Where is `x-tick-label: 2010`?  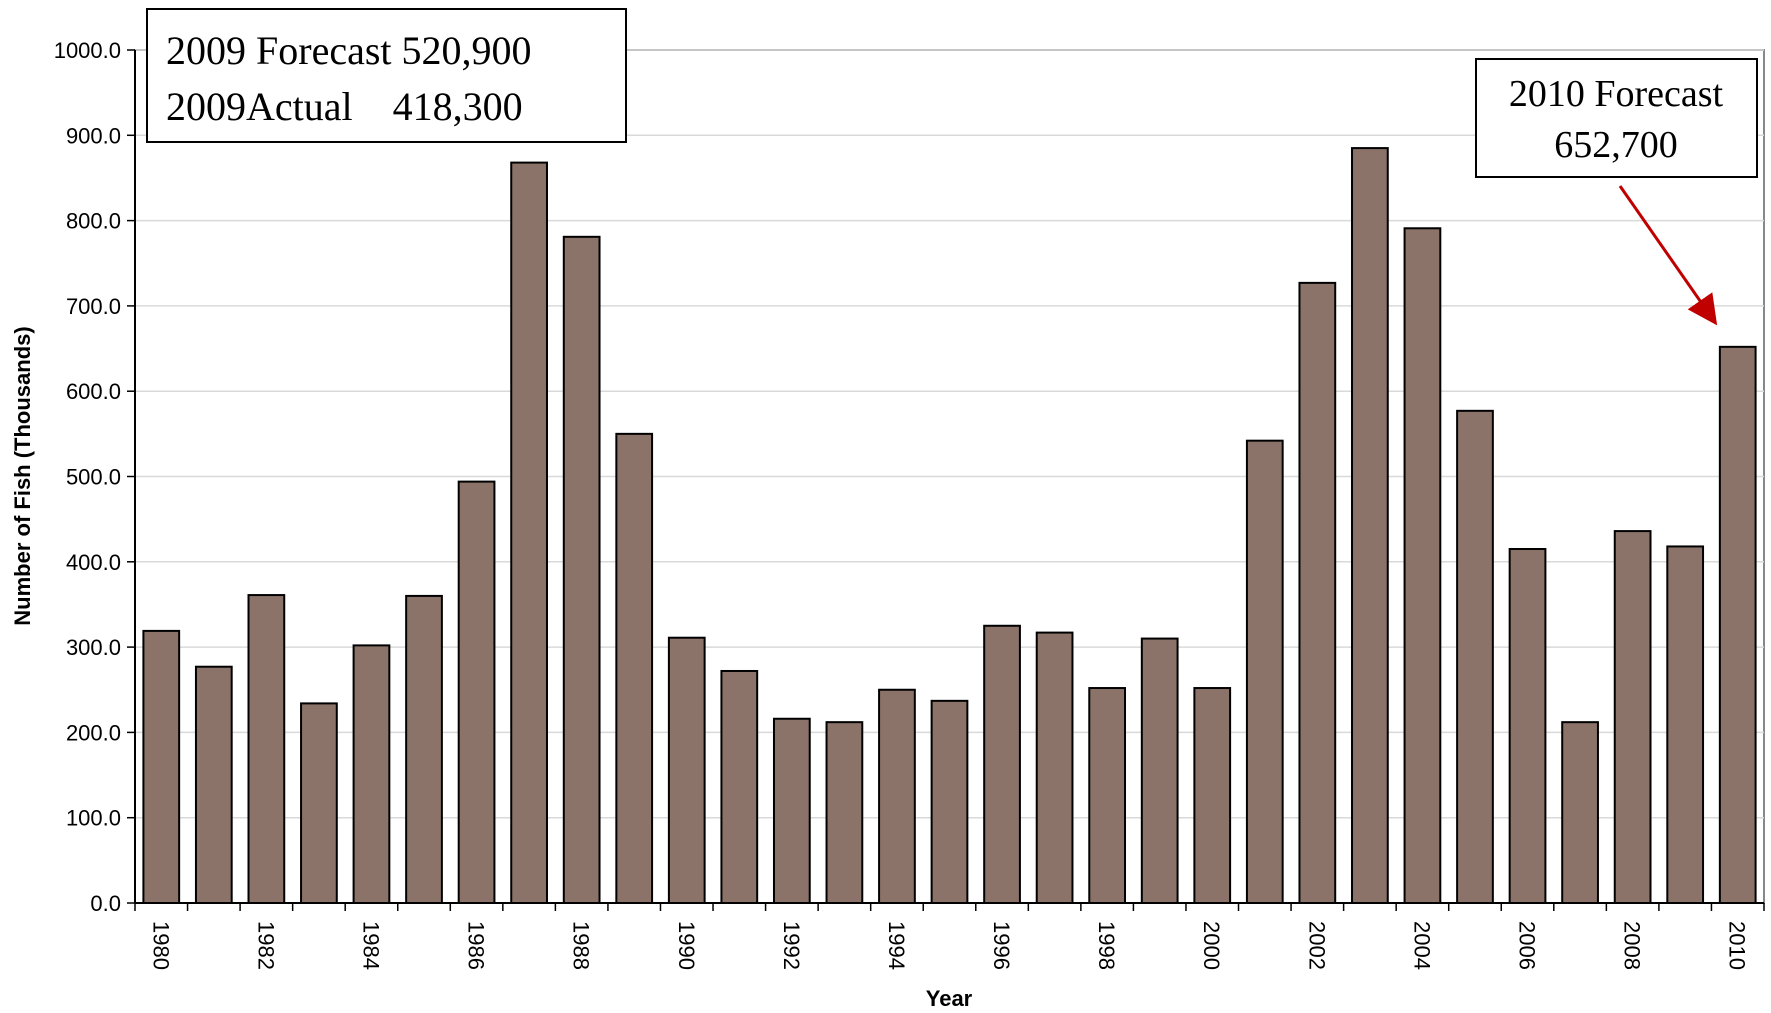
x-tick-label: 2010 is located at coordinates (1737, 945).